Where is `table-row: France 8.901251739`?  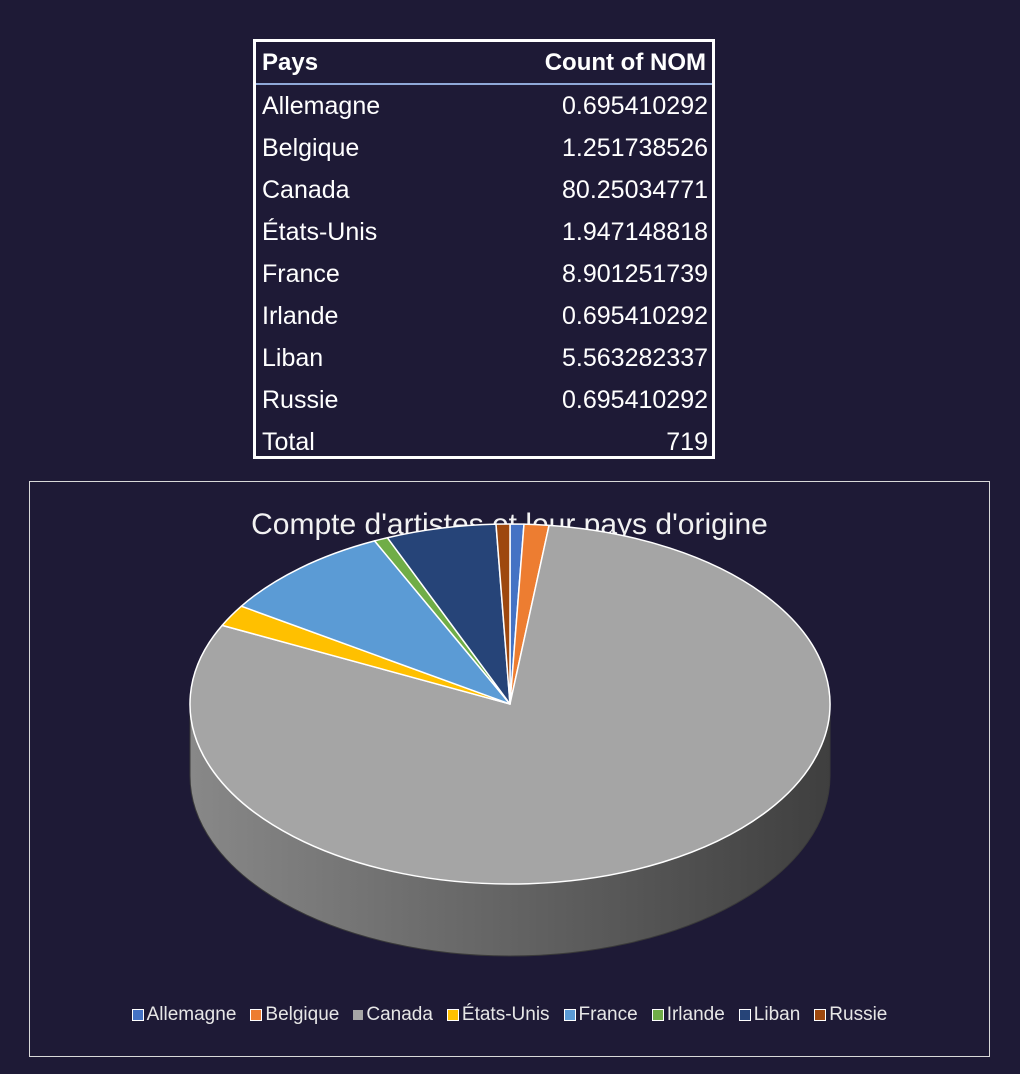
table-row: France 8.901251739 is located at coordinates (484, 274).